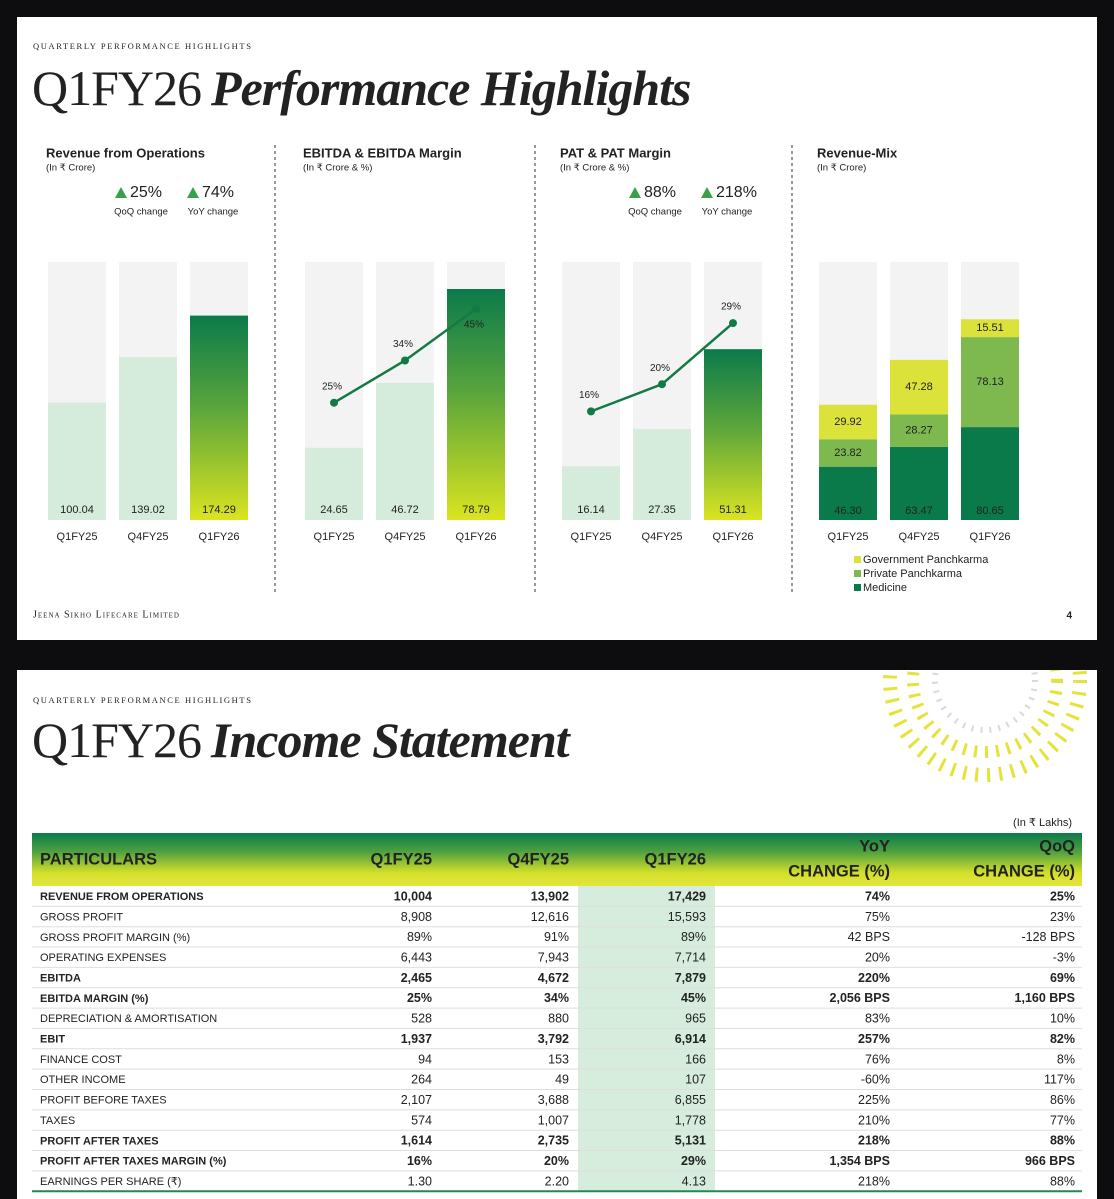 This screenshot has width=1114, height=1199. Describe the element at coordinates (106, 614) in the screenshot. I see `footer: Jeena Sikho Lifecare Limited` at that location.